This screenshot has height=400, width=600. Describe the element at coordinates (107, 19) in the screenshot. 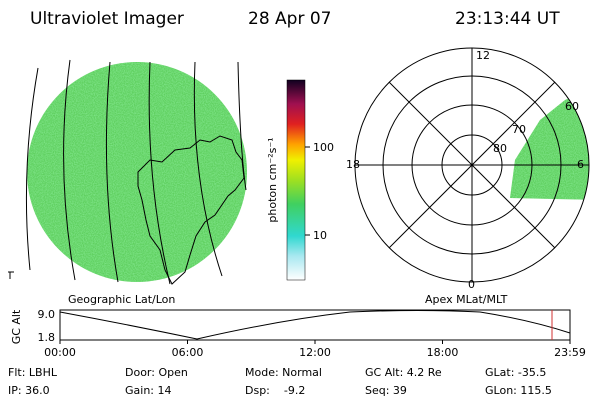

I see `title: Ultraviolet Imager` at that location.